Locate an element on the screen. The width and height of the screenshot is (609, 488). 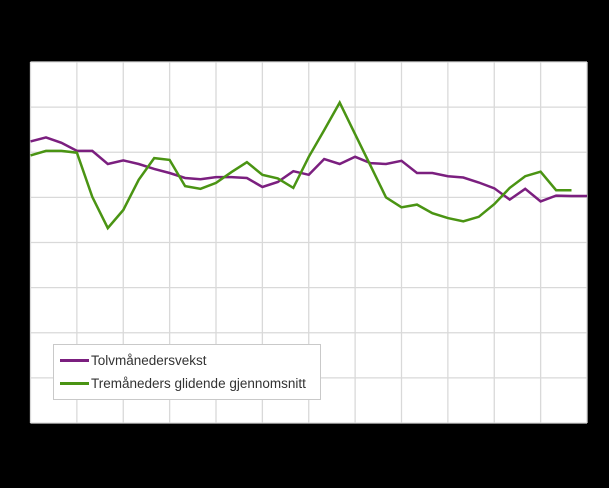
purple-line-swatch-icon is located at coordinates (74, 361).